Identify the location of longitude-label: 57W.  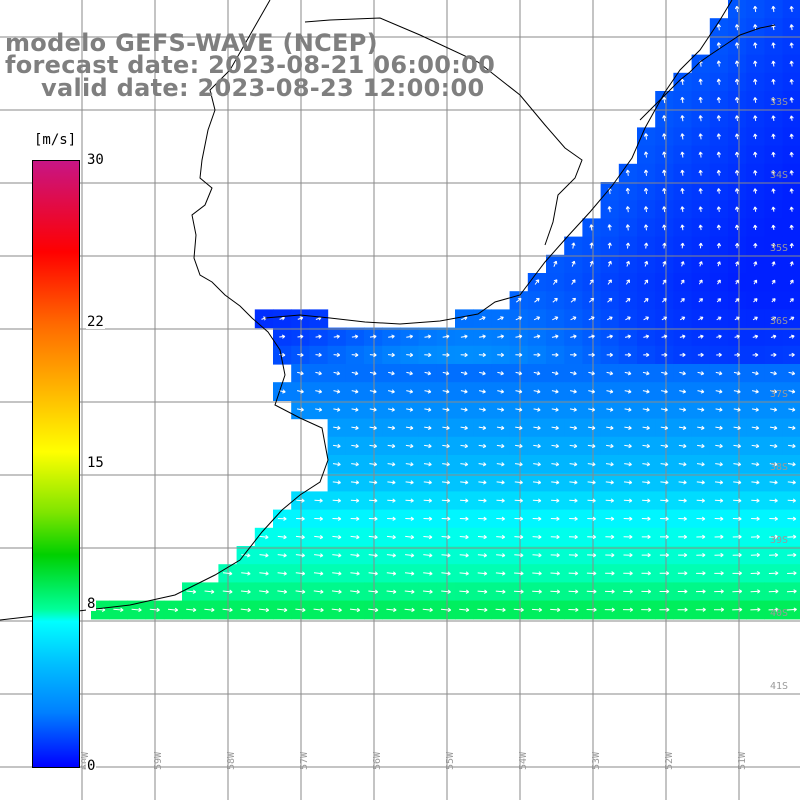
(304, 760).